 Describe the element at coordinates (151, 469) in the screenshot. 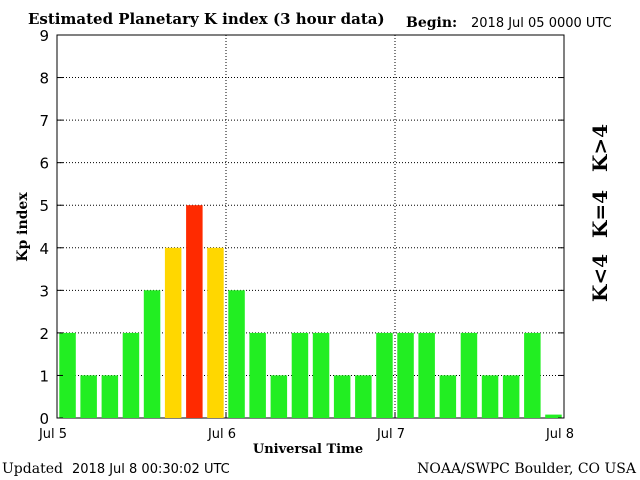

I see `updated-value: 2018 Jul 8 00:30:02 UTC` at that location.